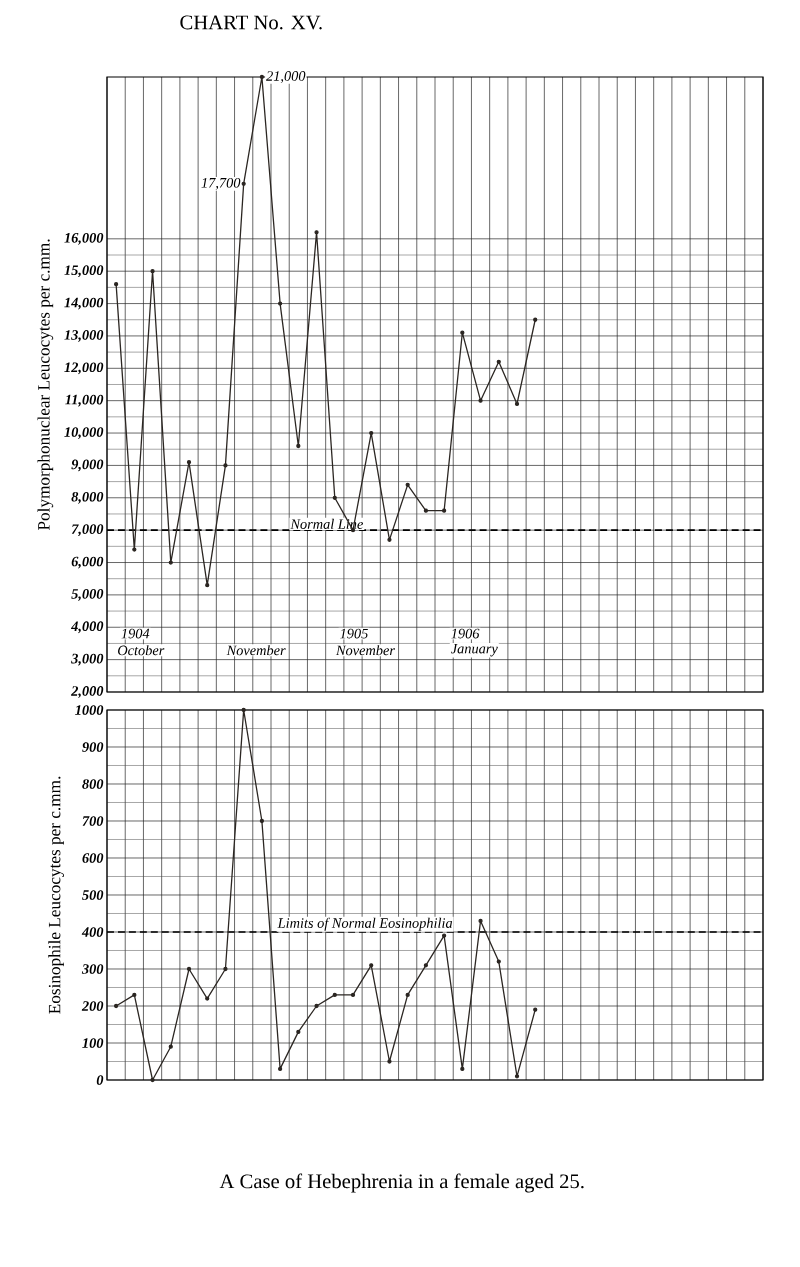  Describe the element at coordinates (87, 627) in the screenshot. I see `y-tick-label: 4,000` at that location.